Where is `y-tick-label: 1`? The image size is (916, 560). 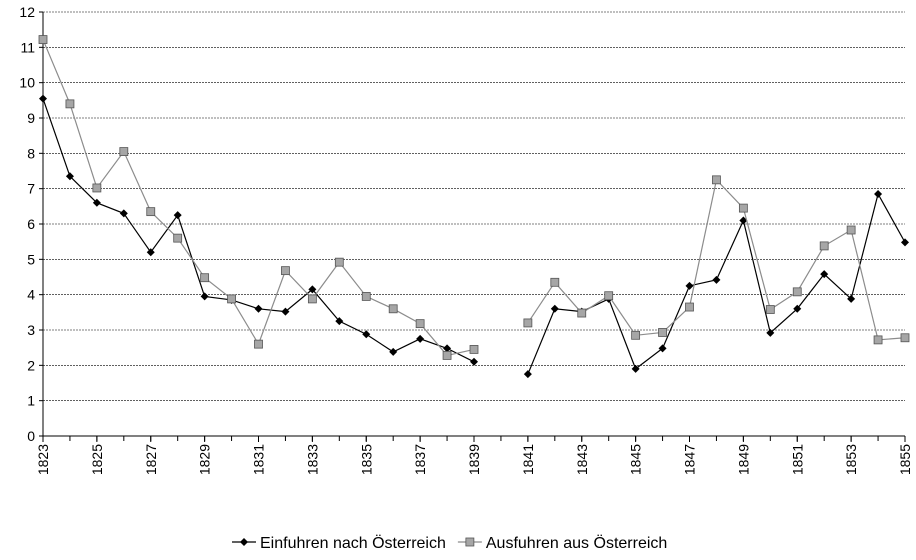 y-tick-label: 1 is located at coordinates (31, 401).